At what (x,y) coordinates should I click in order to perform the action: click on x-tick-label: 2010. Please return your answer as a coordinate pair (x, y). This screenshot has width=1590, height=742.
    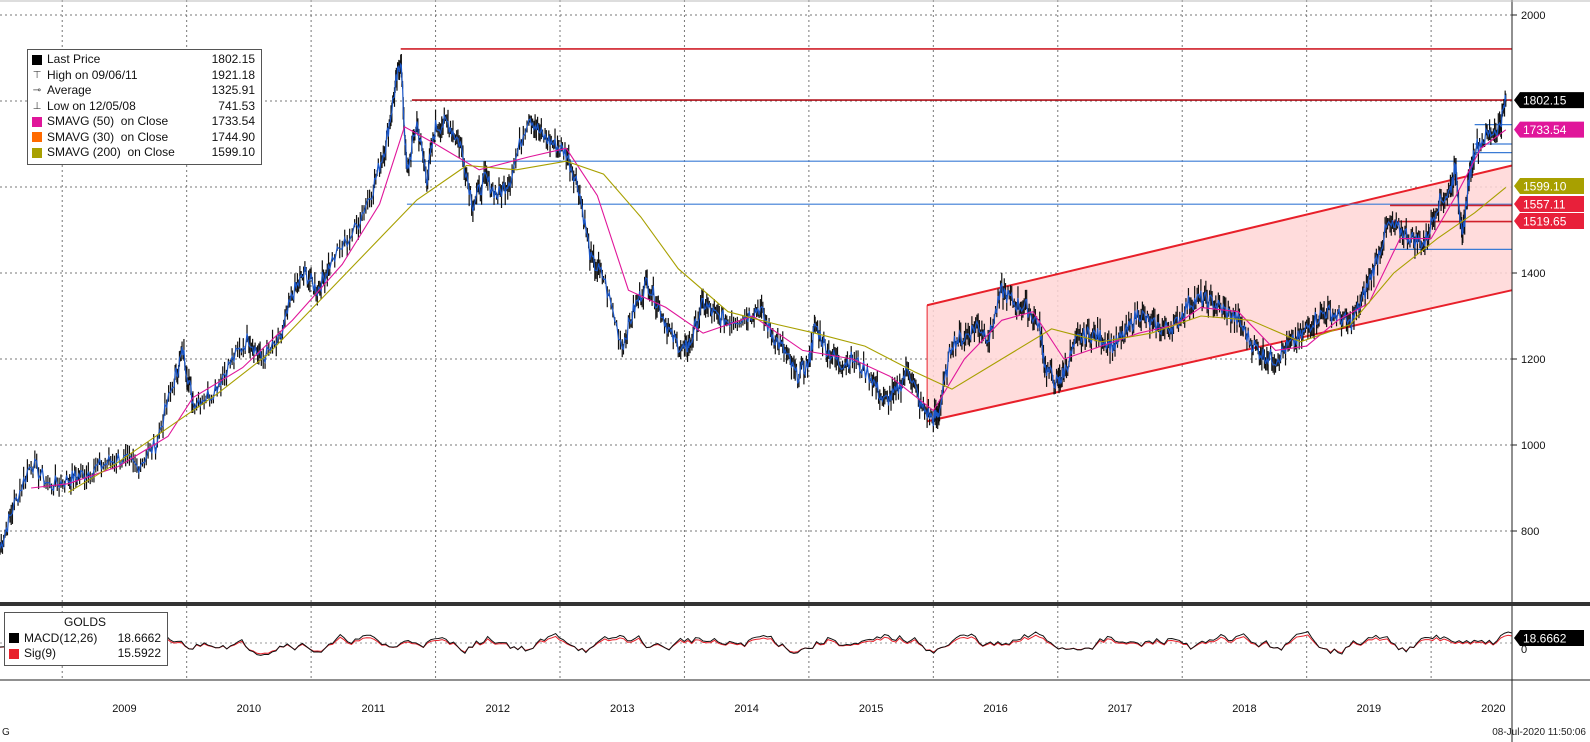
    Looking at the image, I should click on (249, 709).